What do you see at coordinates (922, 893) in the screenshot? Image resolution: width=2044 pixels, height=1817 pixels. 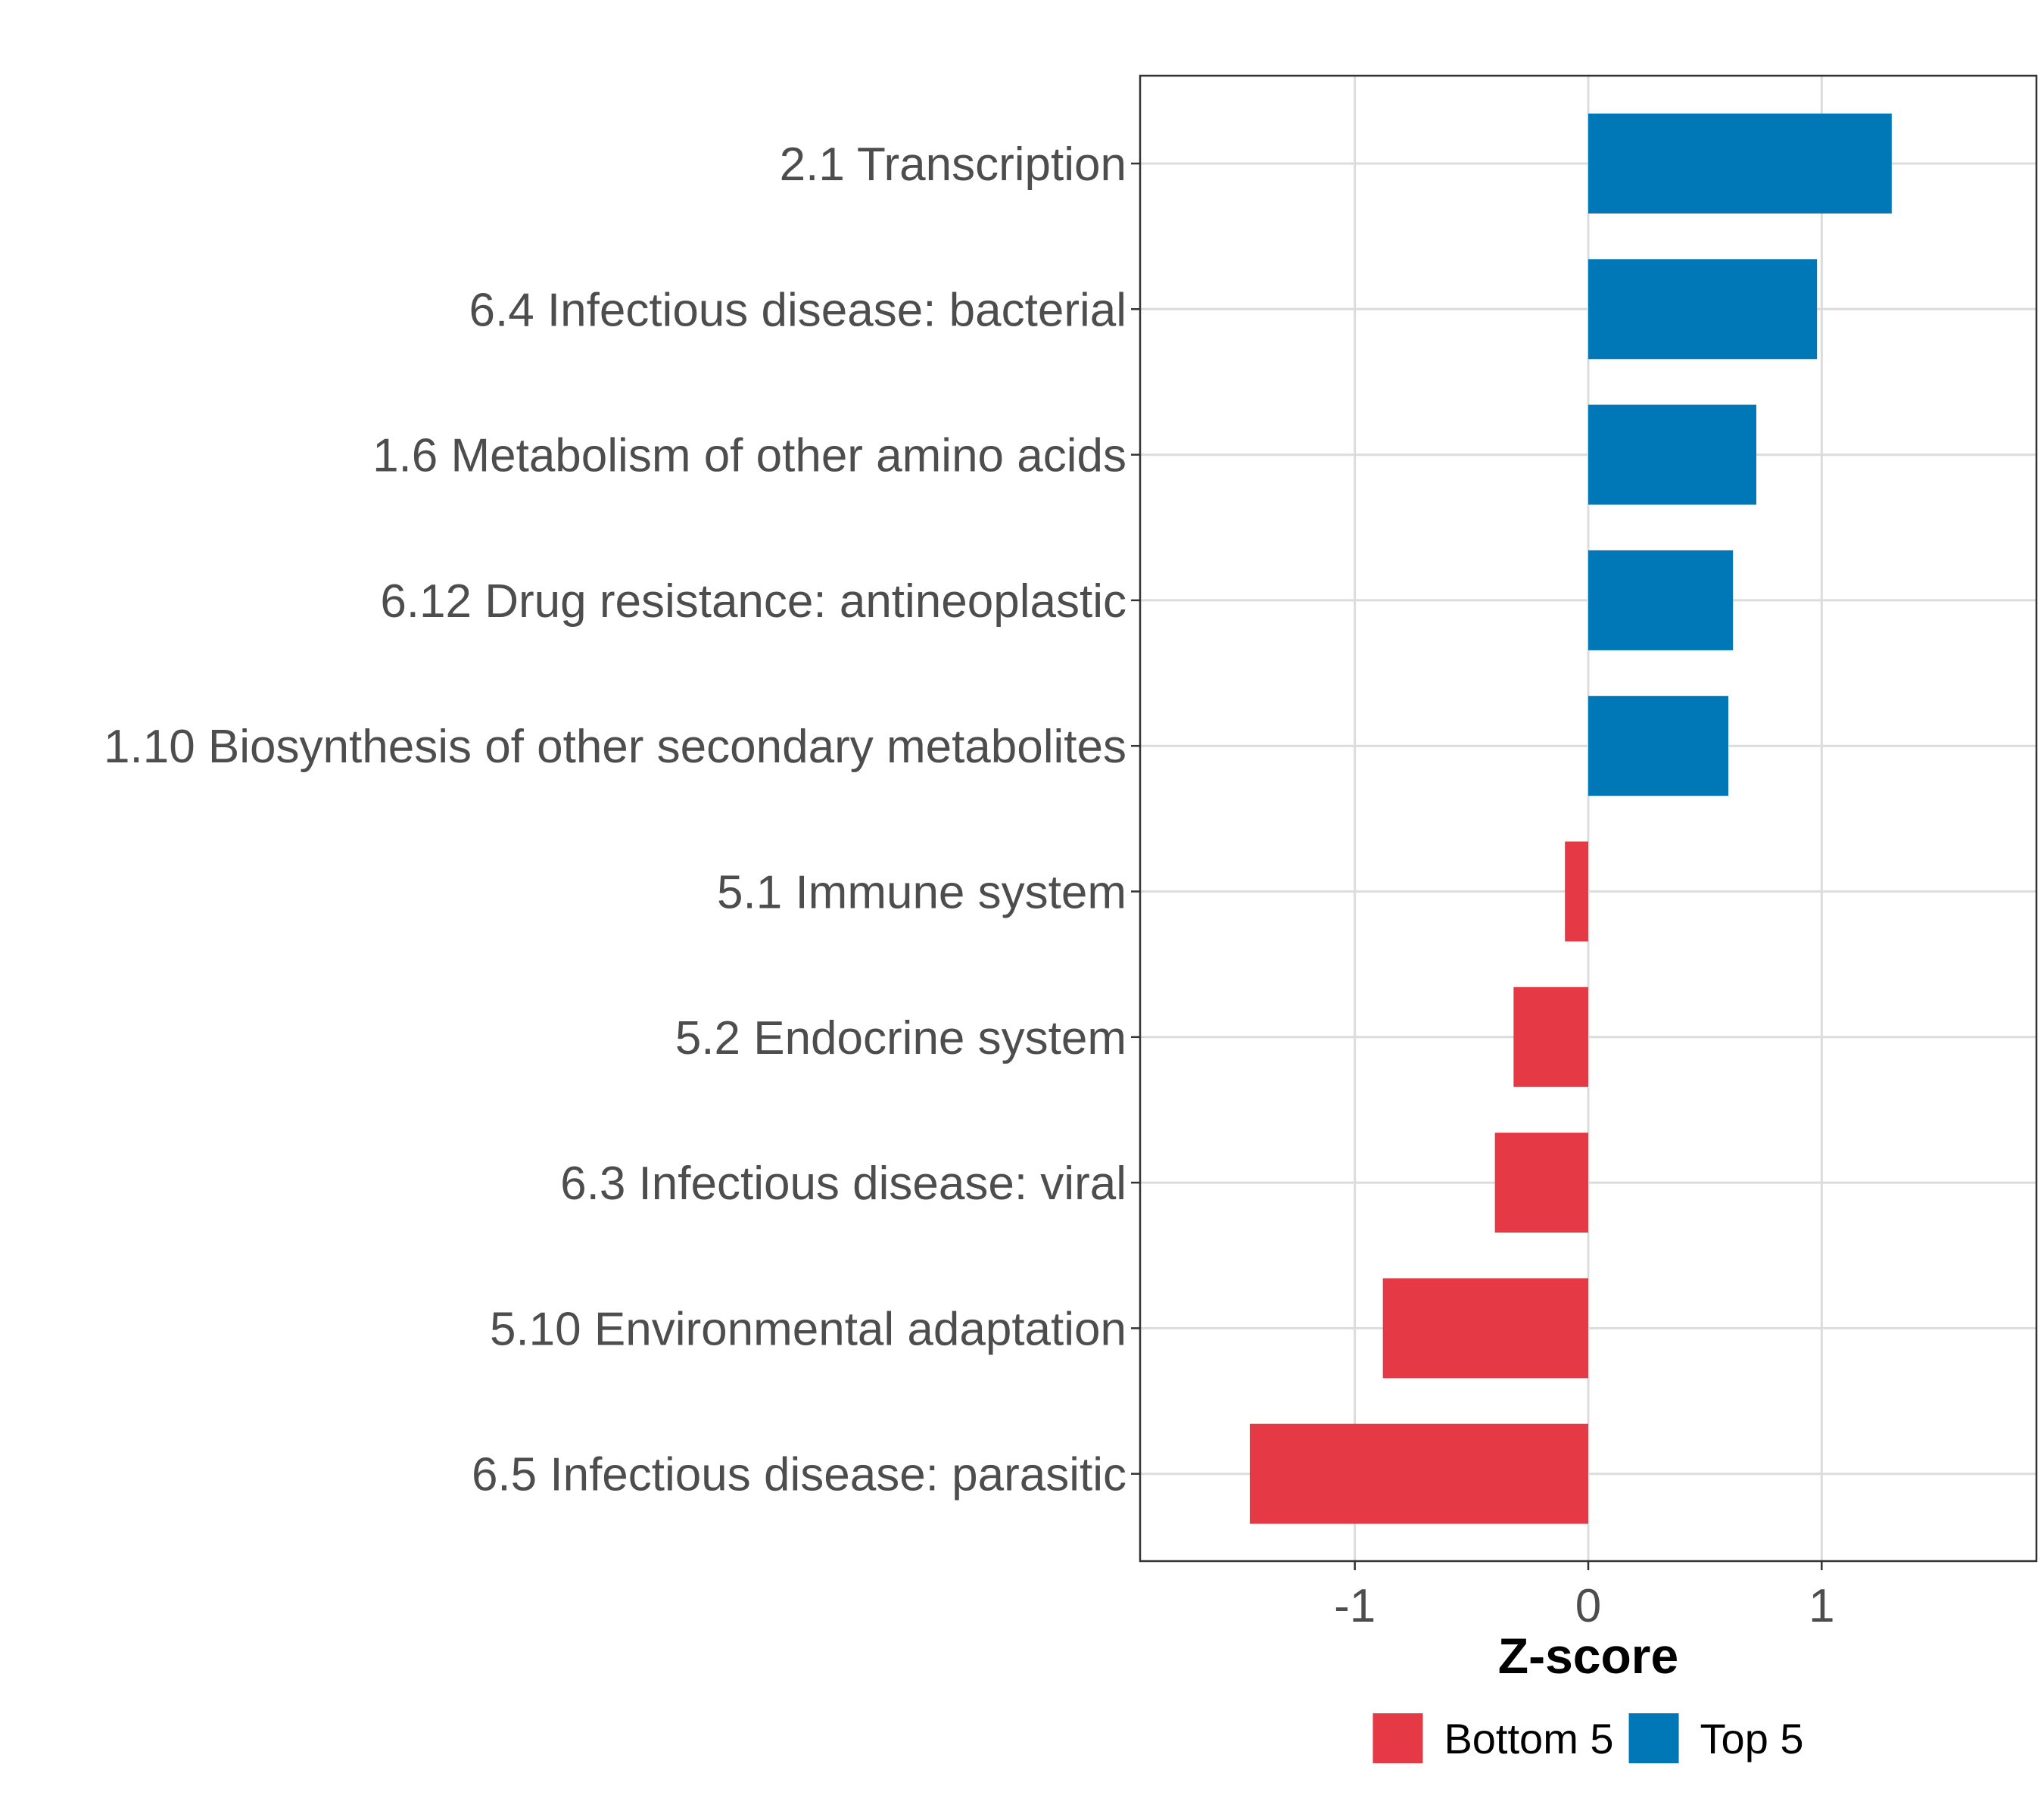 I see `category-label: 5.1 Immune system` at bounding box center [922, 893].